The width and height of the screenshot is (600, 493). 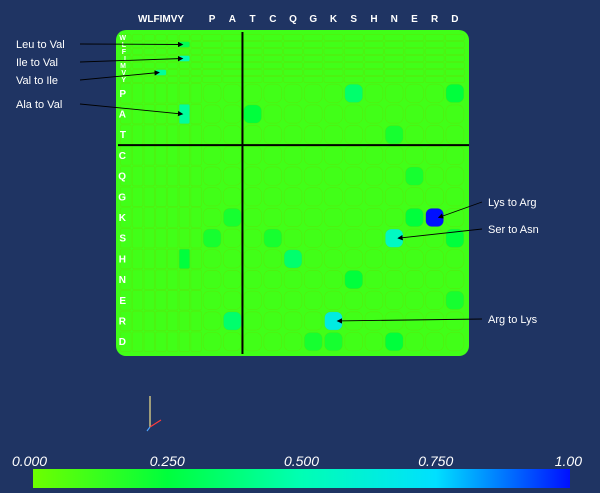 What do you see at coordinates (394, 300) in the screenshot?
I see `heatmap-cell-E-N` at bounding box center [394, 300].